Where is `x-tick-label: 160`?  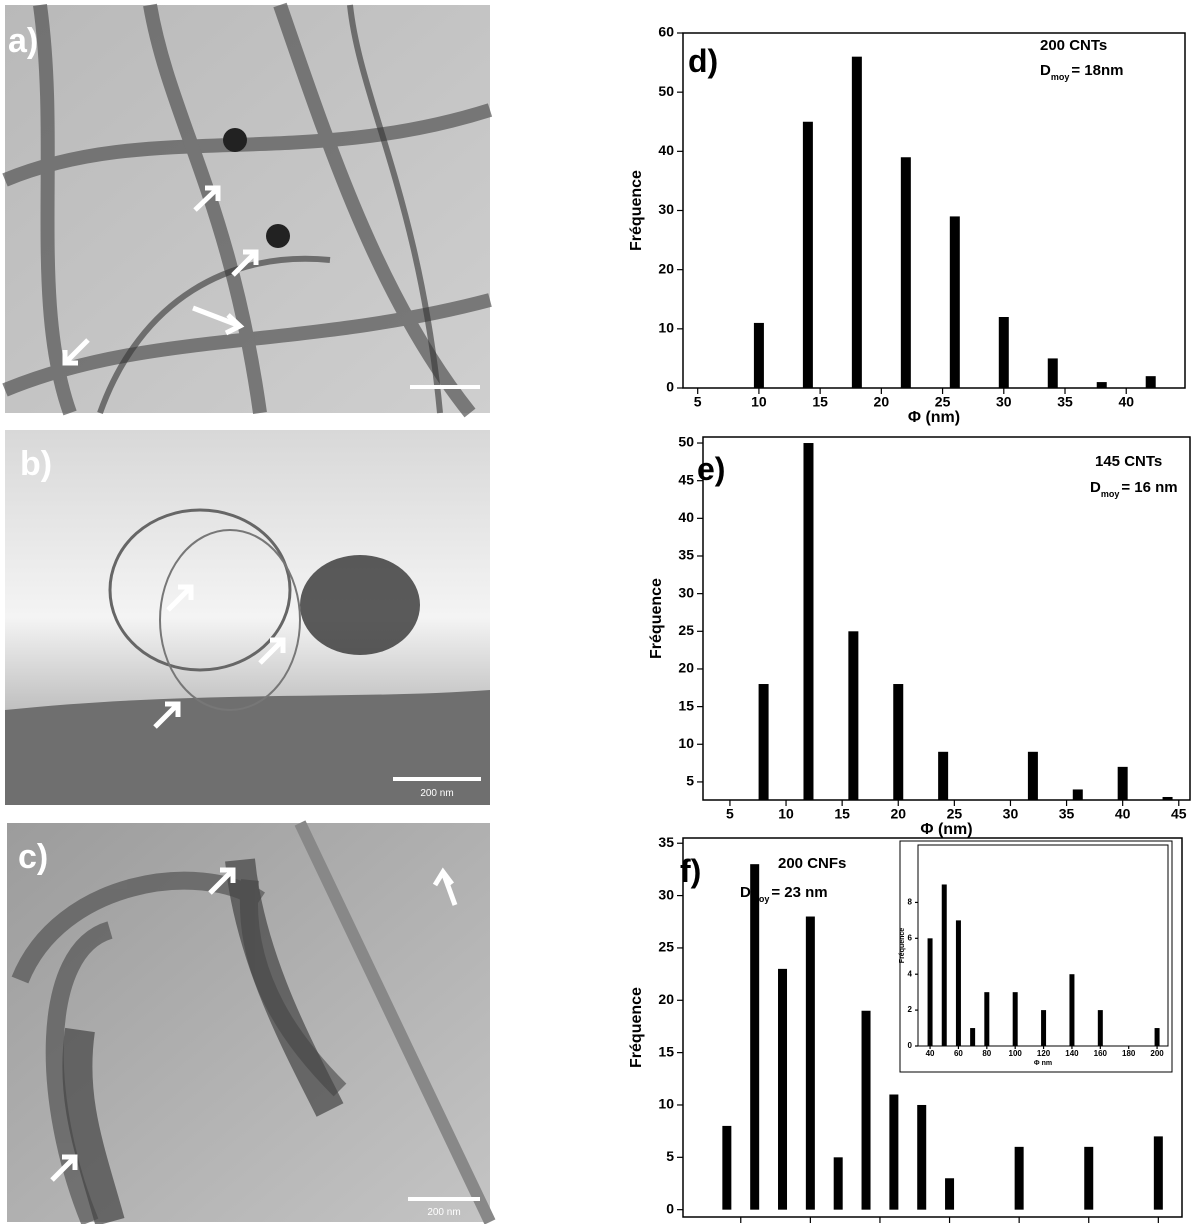
x-tick-label: 160 is located at coordinates (1101, 1053).